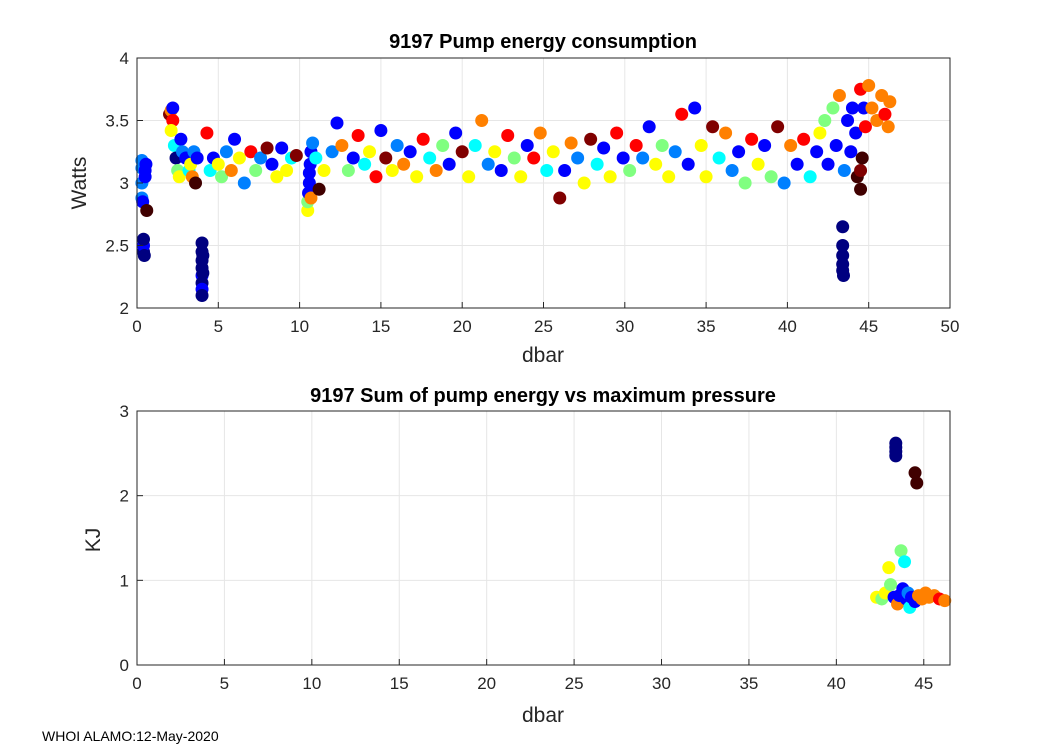  What do you see at coordinates (748, 683) in the screenshot?
I see `x-tick-label: 35` at bounding box center [748, 683].